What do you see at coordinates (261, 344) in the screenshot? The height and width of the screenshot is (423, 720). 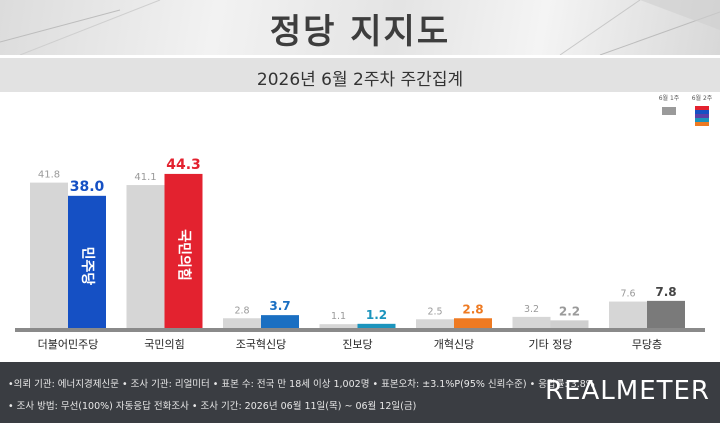 I see `category-label-2: 조국혁신당` at bounding box center [261, 344].